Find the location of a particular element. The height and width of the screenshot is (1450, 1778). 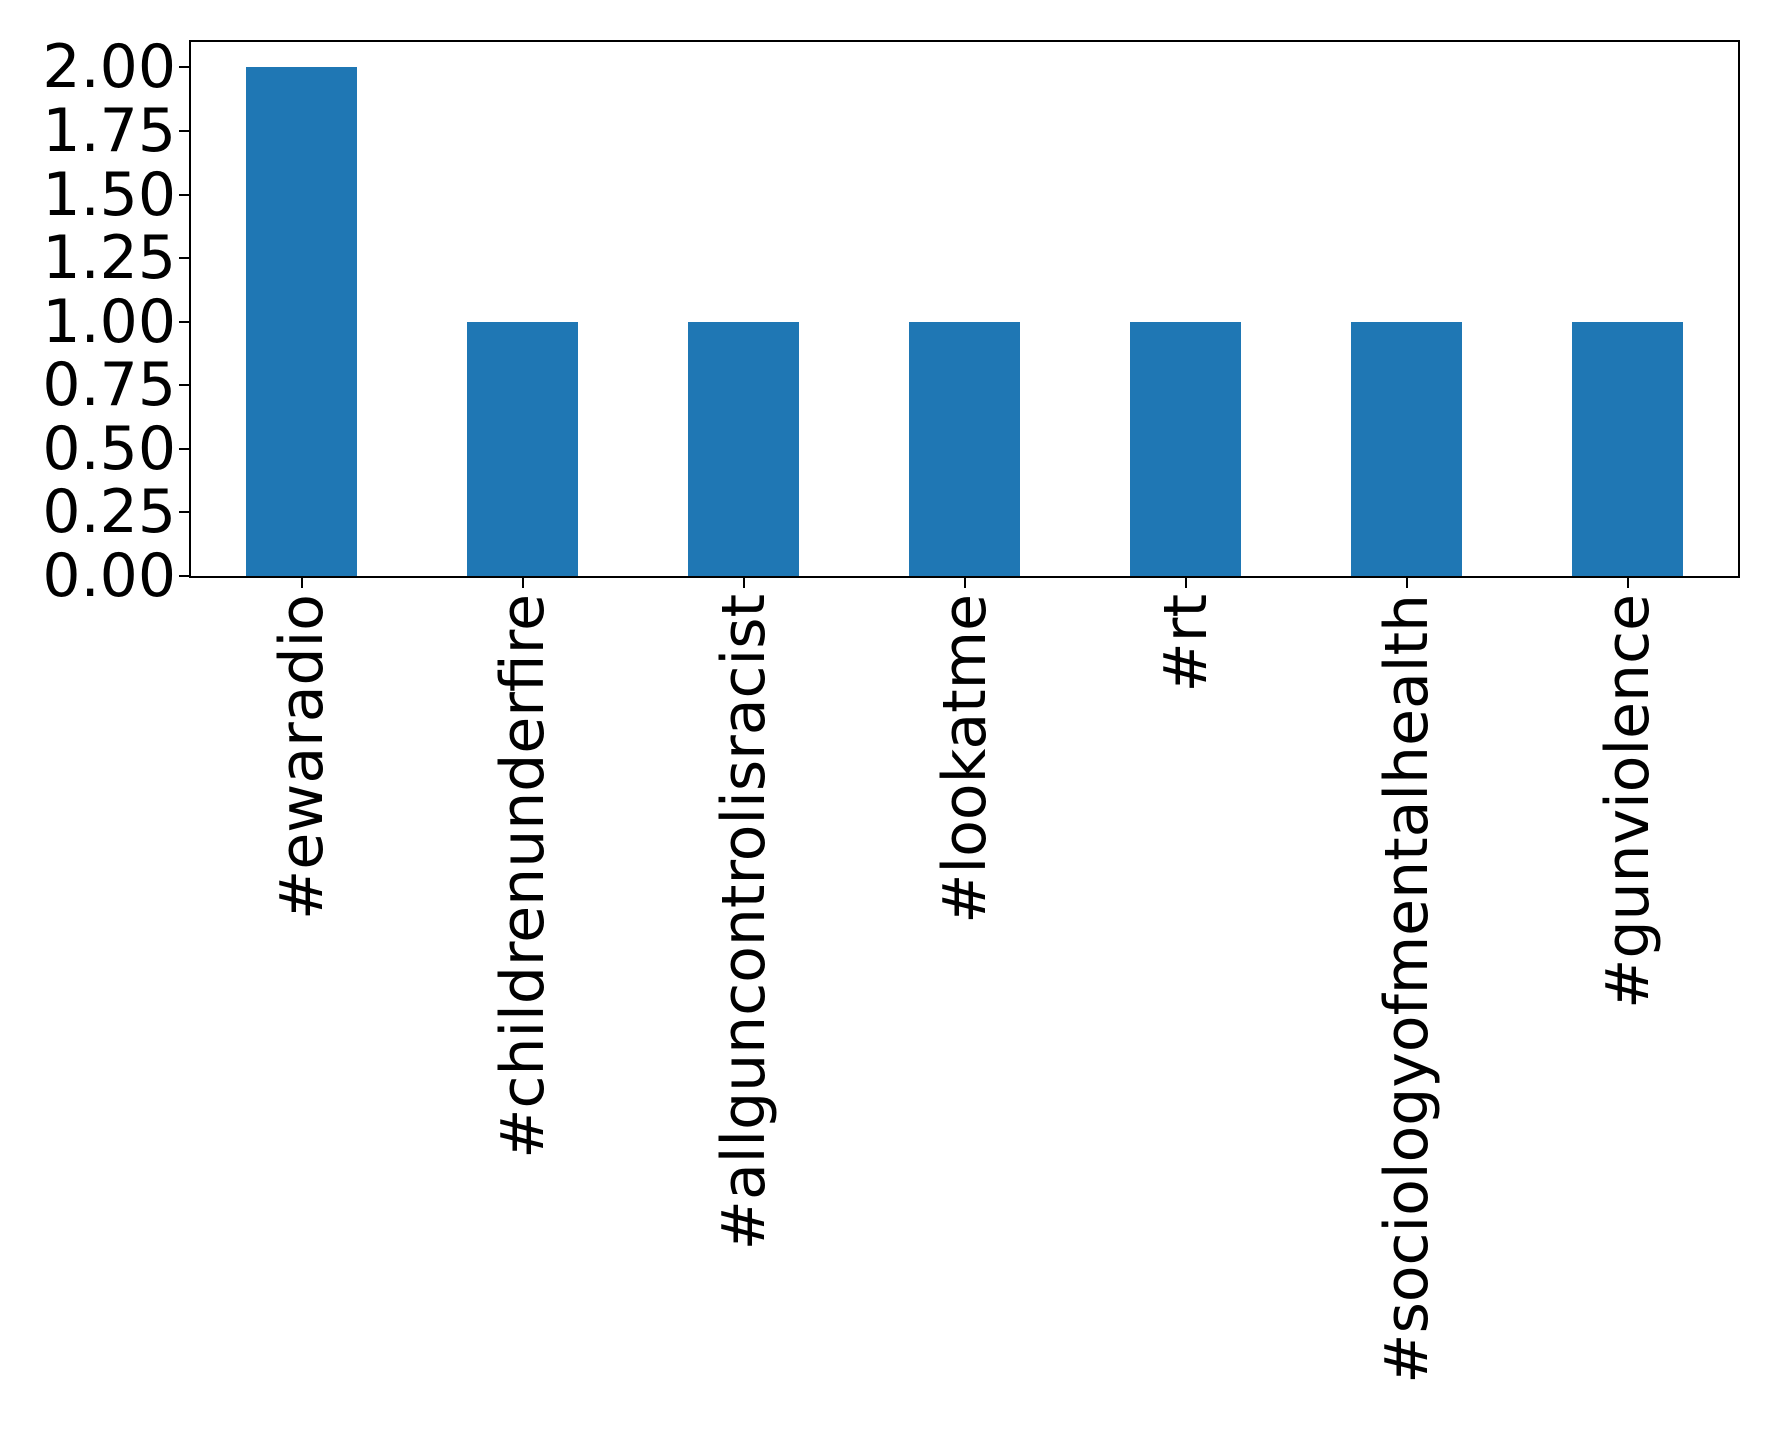

y-tick-label: 2.00 is located at coordinates (109, 67).